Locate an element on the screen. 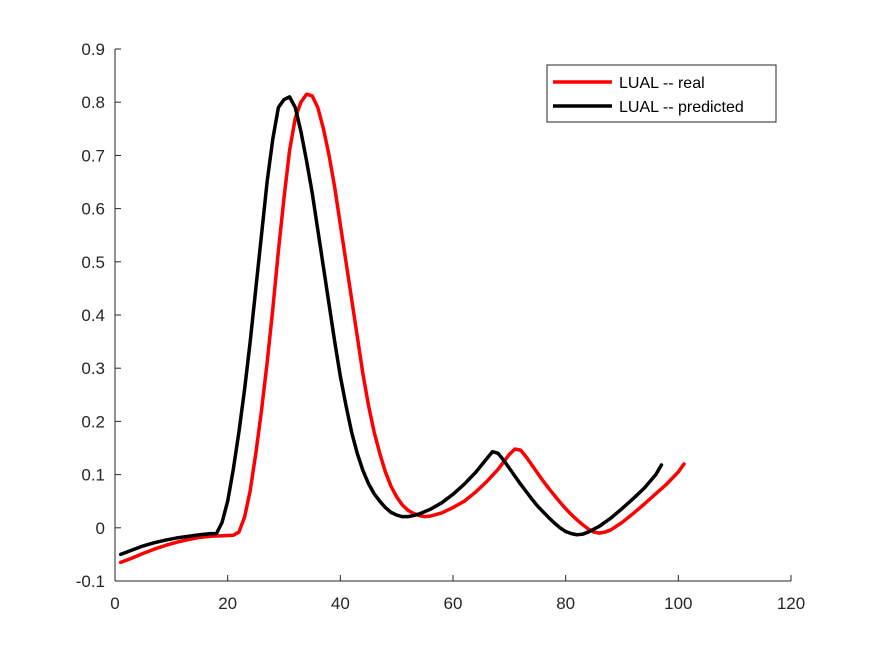 Image resolution: width=875 pixels, height=656 pixels. x-ticks: 0 20 40 60 80 100 120 is located at coordinates (457, 594).